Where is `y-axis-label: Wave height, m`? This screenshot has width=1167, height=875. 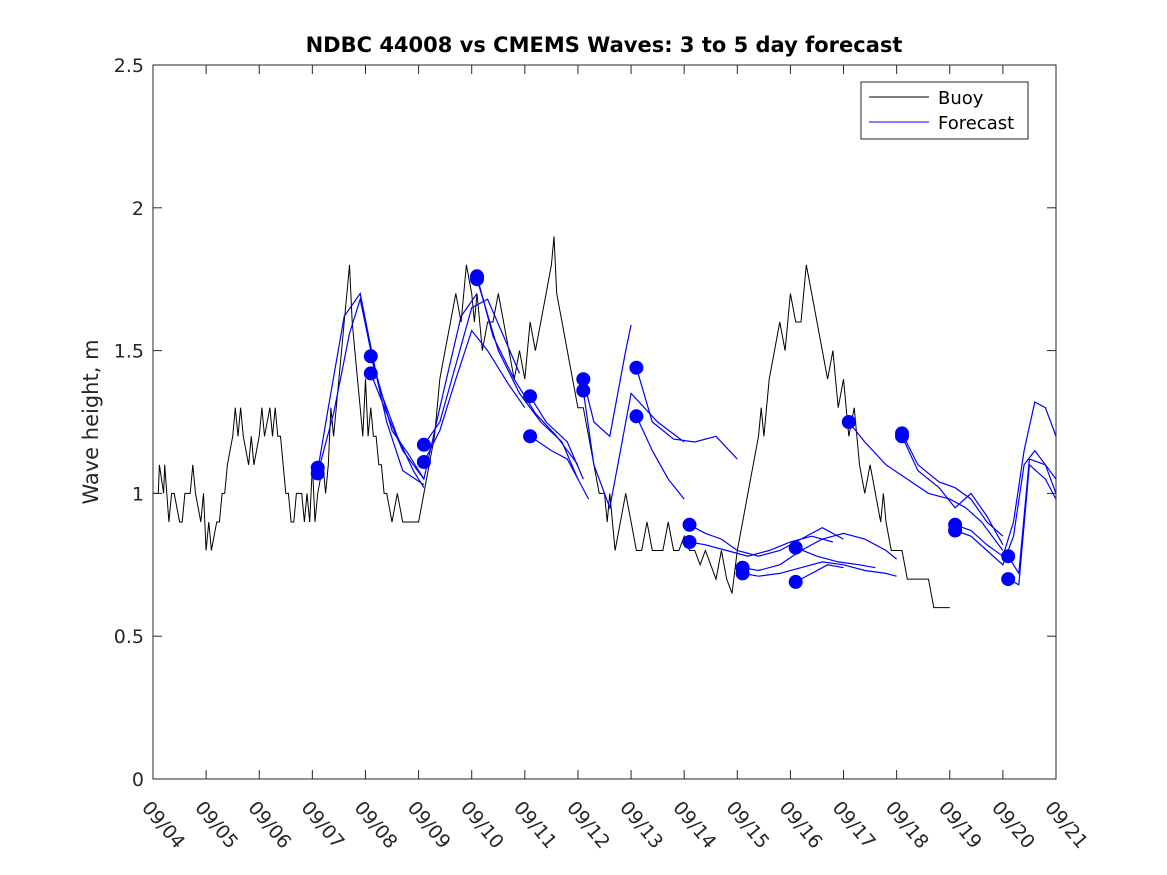 y-axis-label: Wave height, m is located at coordinates (91, 421).